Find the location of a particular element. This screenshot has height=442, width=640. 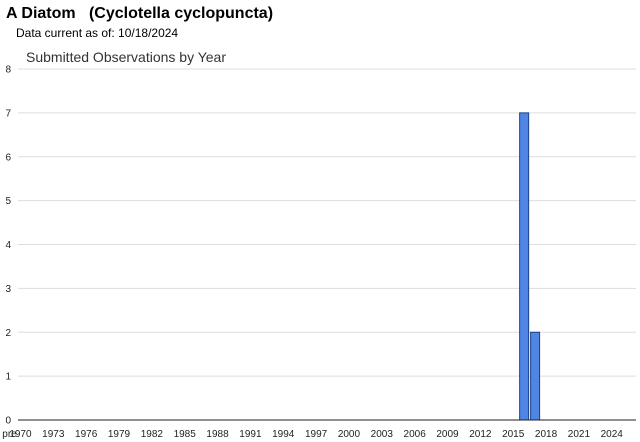

y-tick-label: 3 is located at coordinates (8, 289).